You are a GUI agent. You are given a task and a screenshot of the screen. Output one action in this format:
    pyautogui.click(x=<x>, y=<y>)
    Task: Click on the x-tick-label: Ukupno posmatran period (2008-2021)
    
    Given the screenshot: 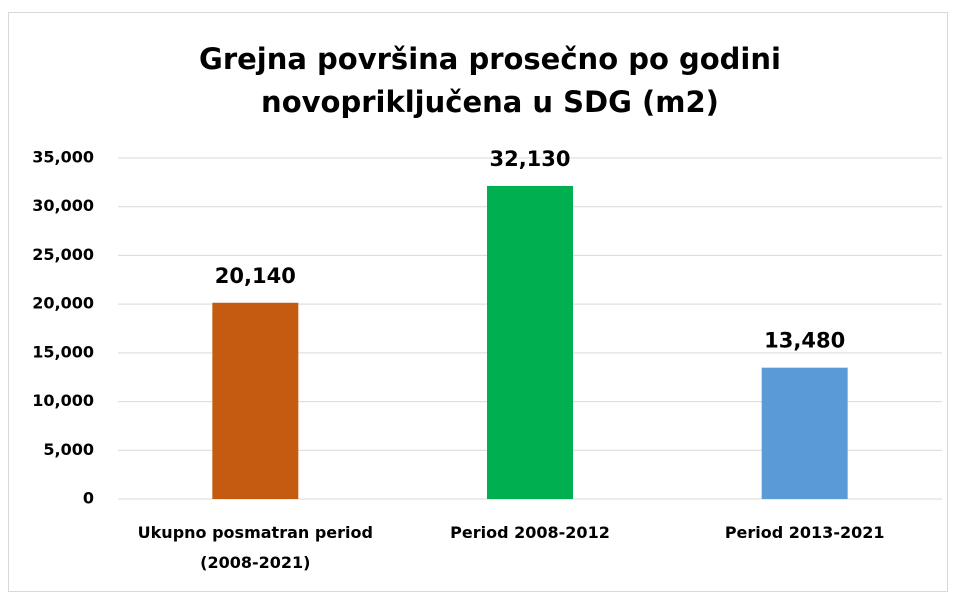 What is the action you would take?
    pyautogui.click(x=255, y=547)
    